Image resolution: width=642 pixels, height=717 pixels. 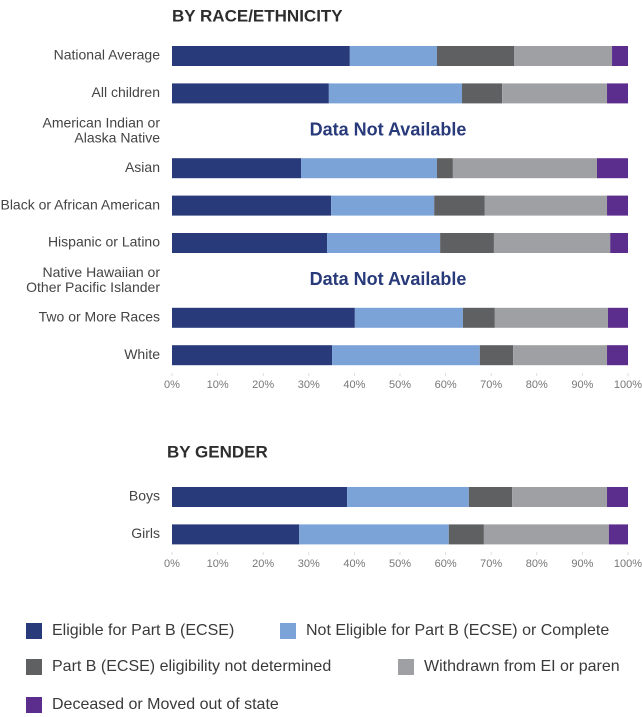 What do you see at coordinates (522, 666) in the screenshot?
I see `legend-label: Withdrawn from EI or paren` at bounding box center [522, 666].